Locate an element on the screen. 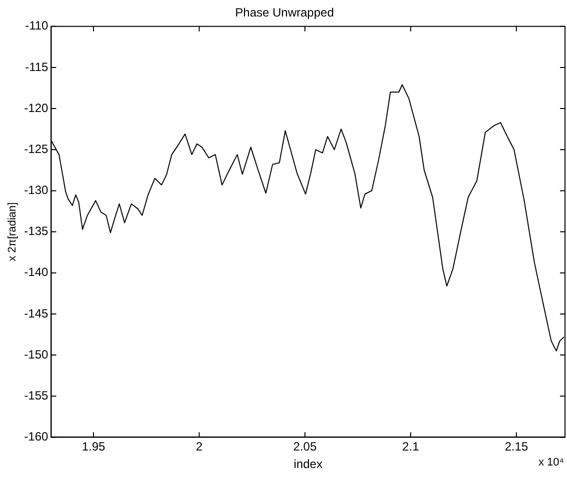 This screenshot has width=567, height=484. y-axis-title: x 2π[radian] is located at coordinates (12, 232).